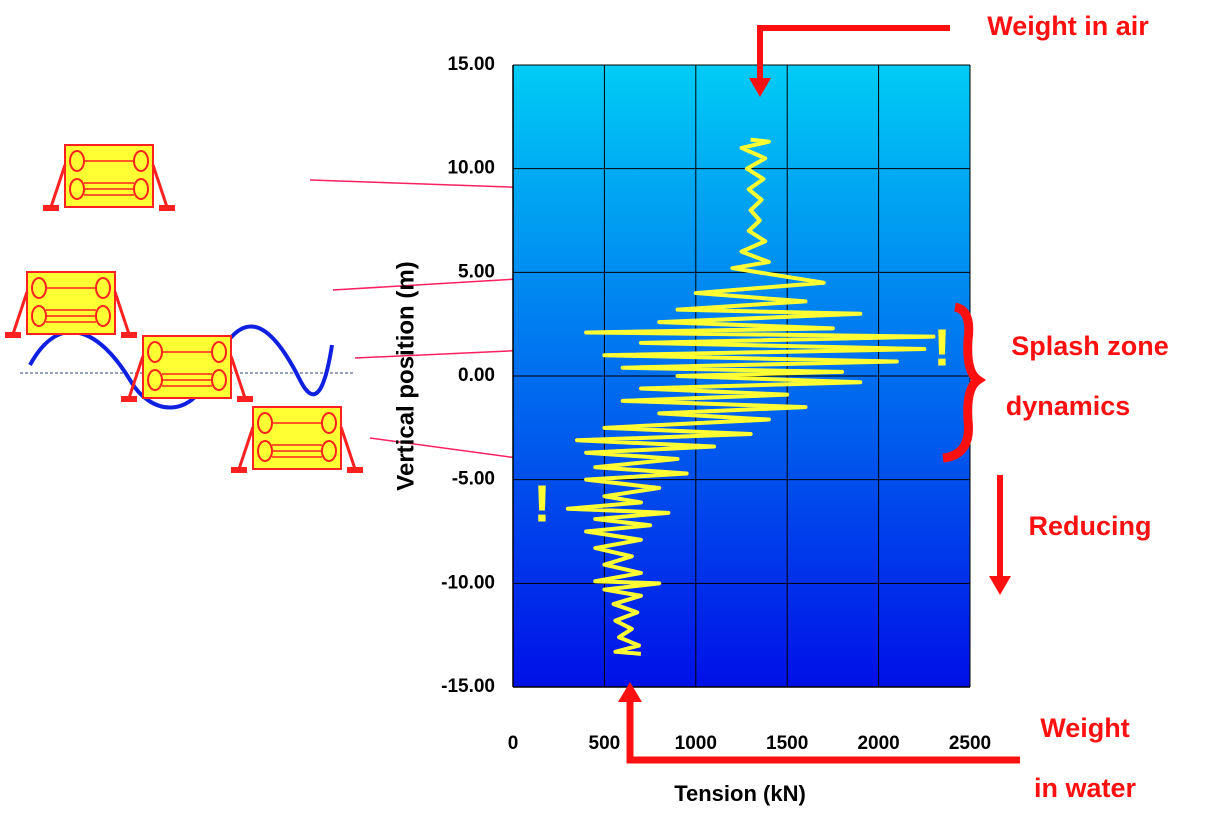  Describe the element at coordinates (696, 743) in the screenshot. I see `x-tick-label: 1000` at that location.